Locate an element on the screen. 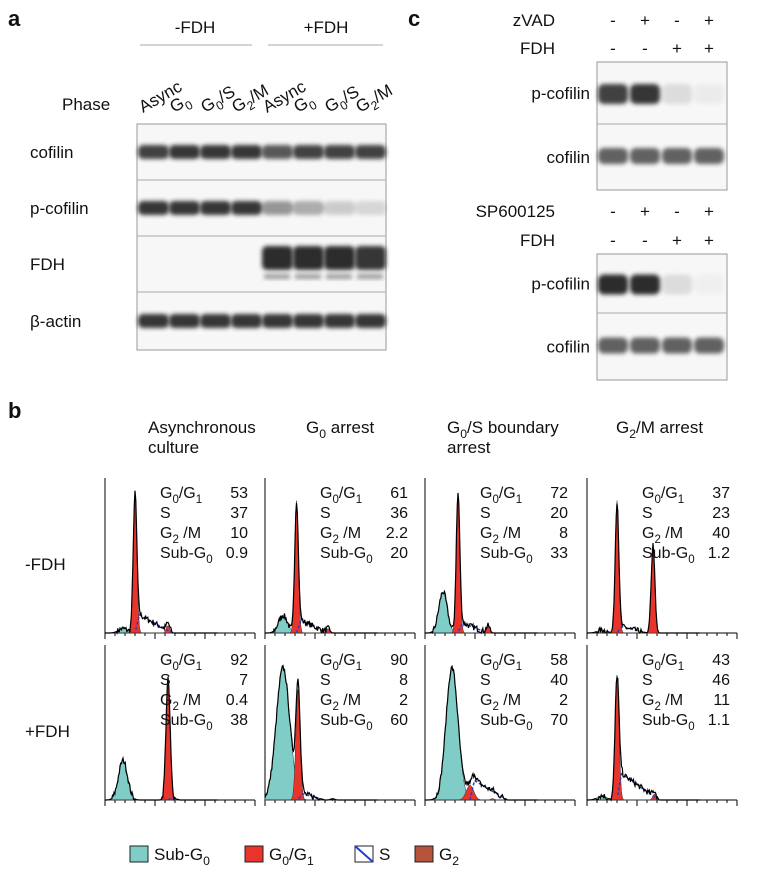 This screenshot has height=888, width=777. stat-value: 40 is located at coordinates (559, 680).